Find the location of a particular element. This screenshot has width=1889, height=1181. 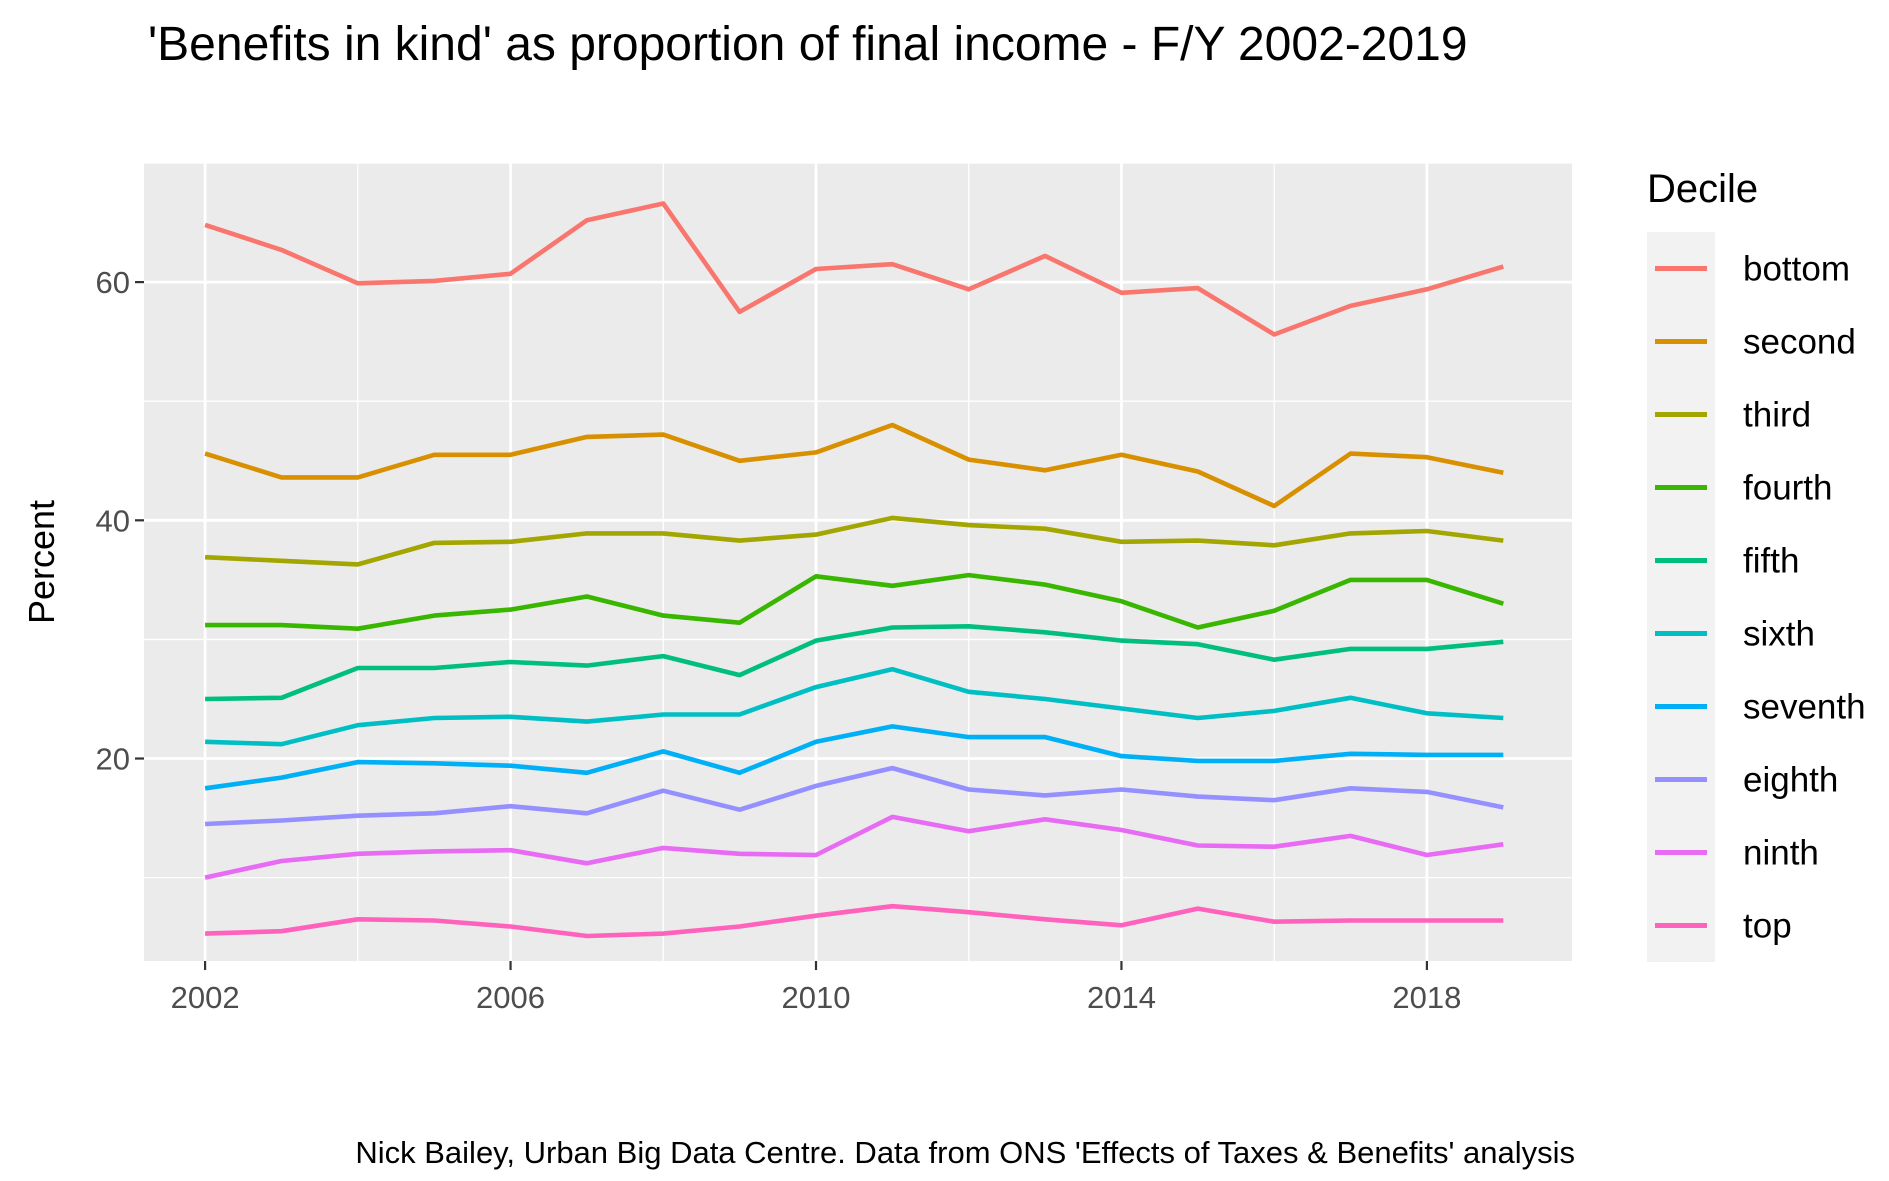

legend-label-seventh: seventh is located at coordinates (1804, 707).